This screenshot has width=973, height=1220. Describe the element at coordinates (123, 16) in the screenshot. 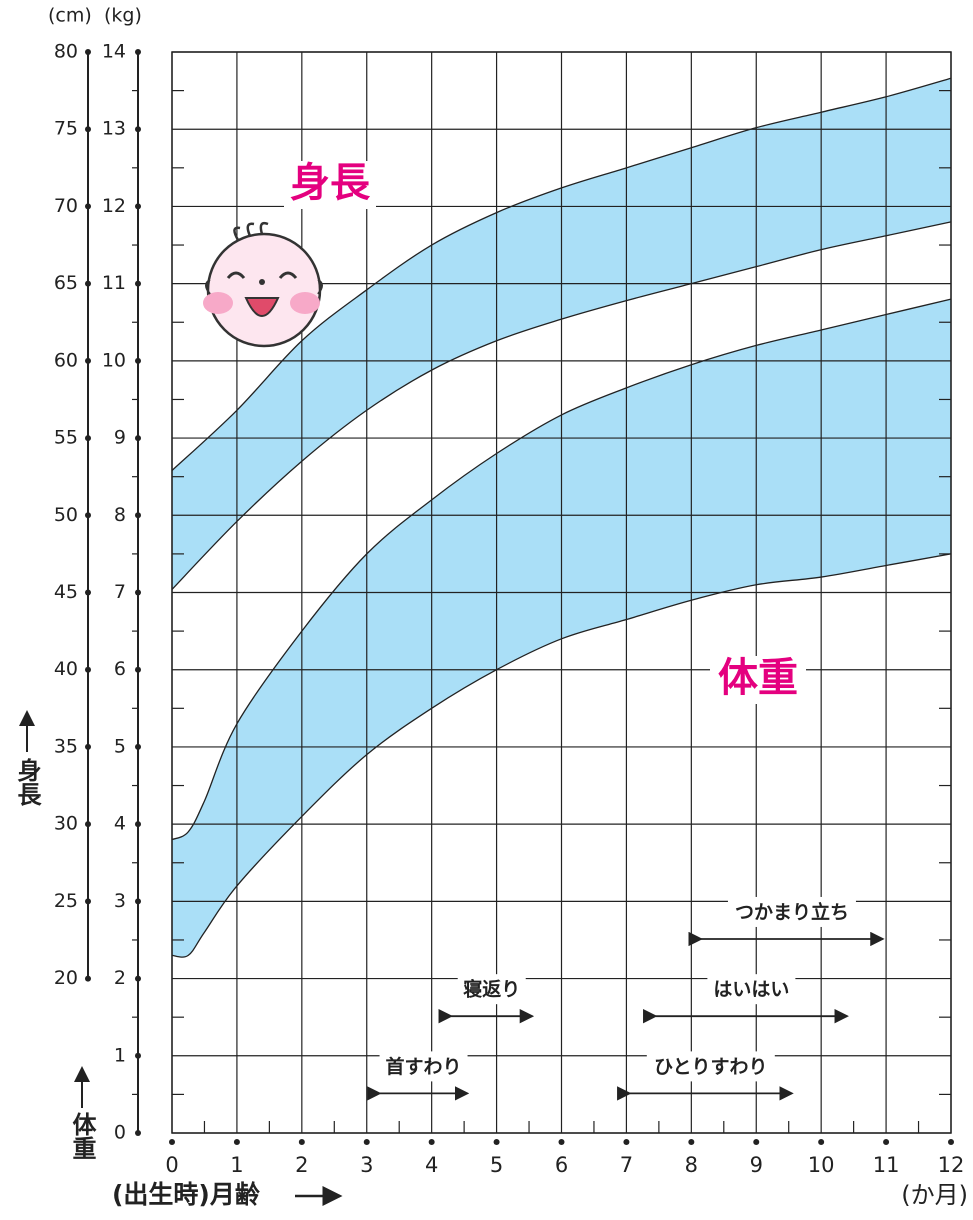

I see `unit-label: (kg)` at that location.